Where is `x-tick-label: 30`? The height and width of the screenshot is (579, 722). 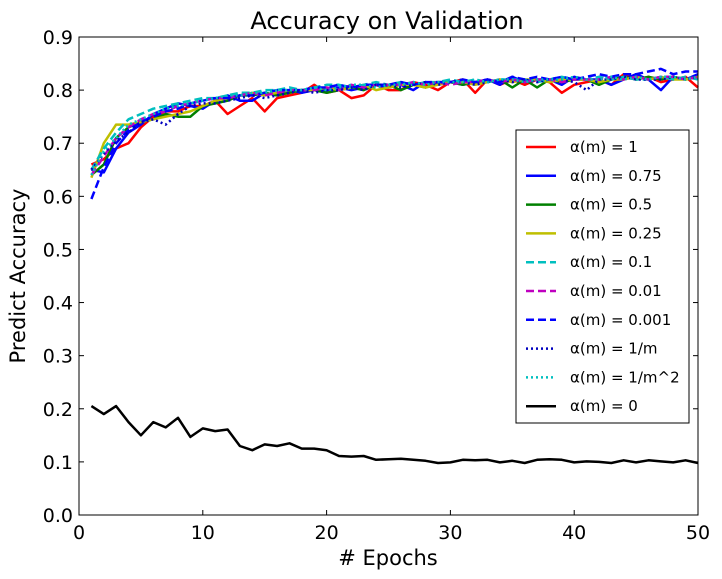
x-tick-label: 30 is located at coordinates (450, 533).